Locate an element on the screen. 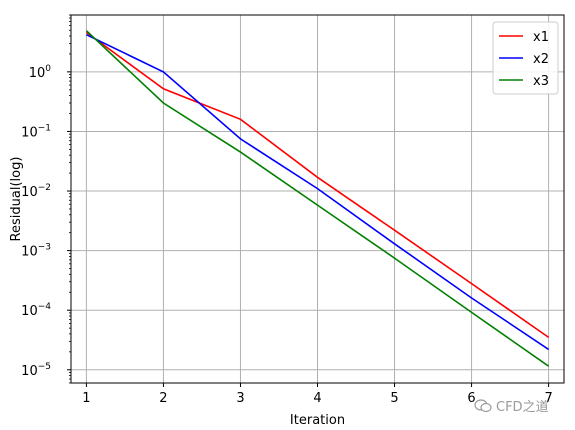  y-tick-label: 10⁻² is located at coordinates (36, 191).